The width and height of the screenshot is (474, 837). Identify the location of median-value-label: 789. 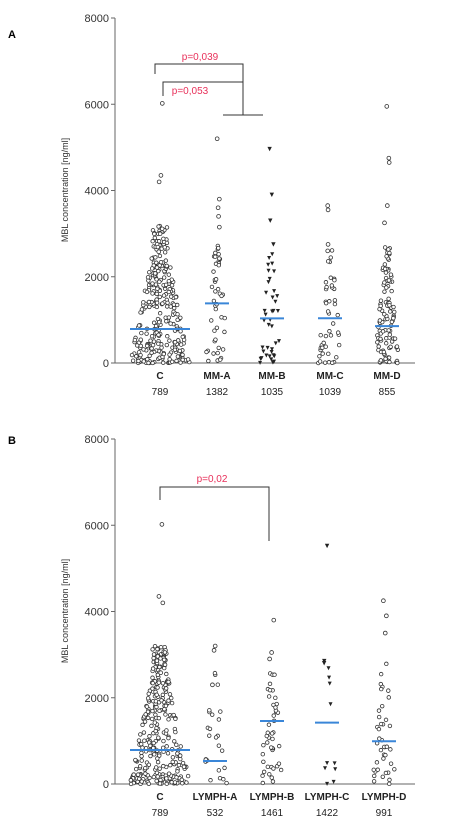
(160, 813).